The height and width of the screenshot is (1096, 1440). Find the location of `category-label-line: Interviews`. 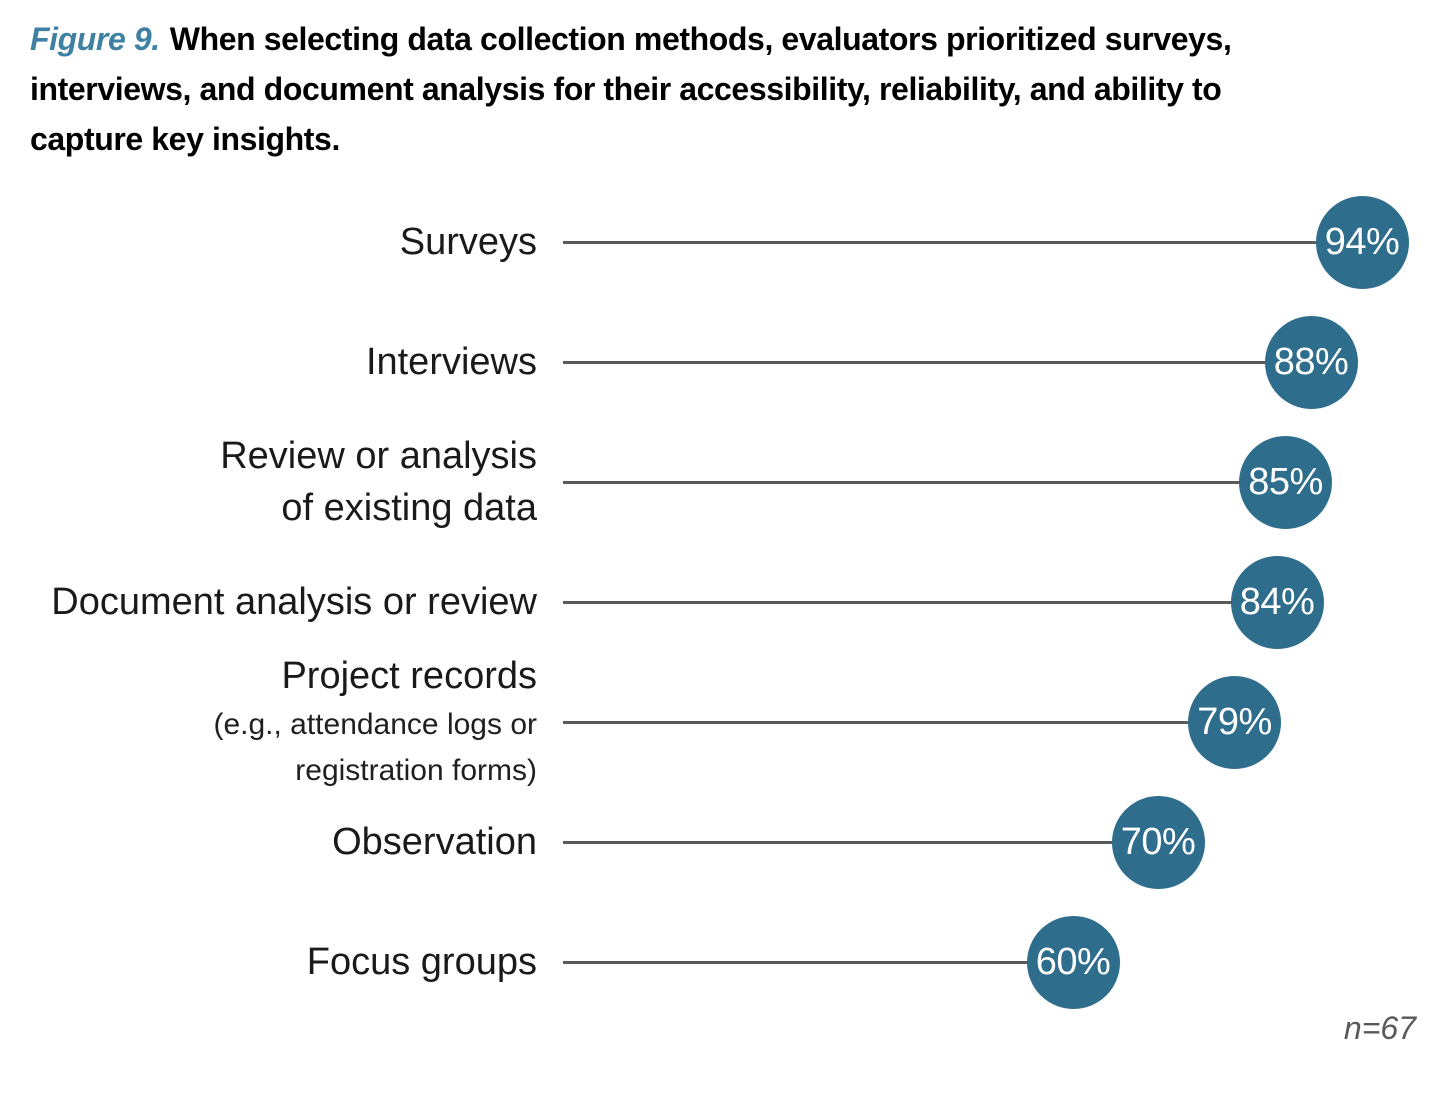

category-label-line: Interviews is located at coordinates (451, 362).